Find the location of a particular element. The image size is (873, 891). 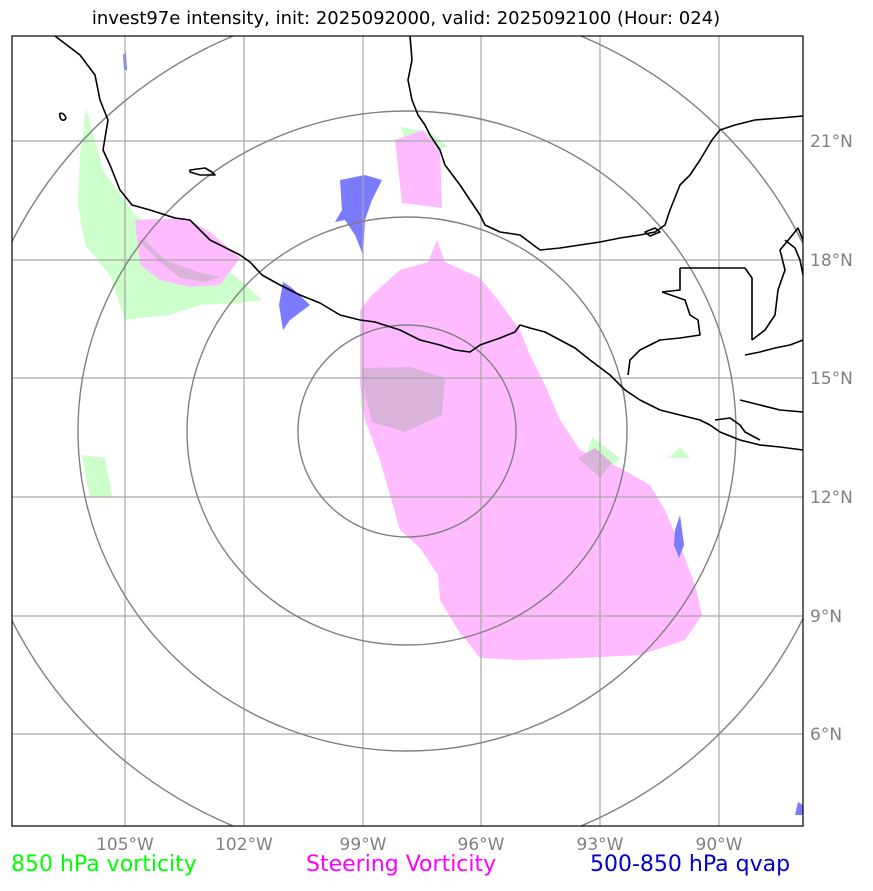

legend-qvap: 500-850 hPa qvap is located at coordinates (690, 864).